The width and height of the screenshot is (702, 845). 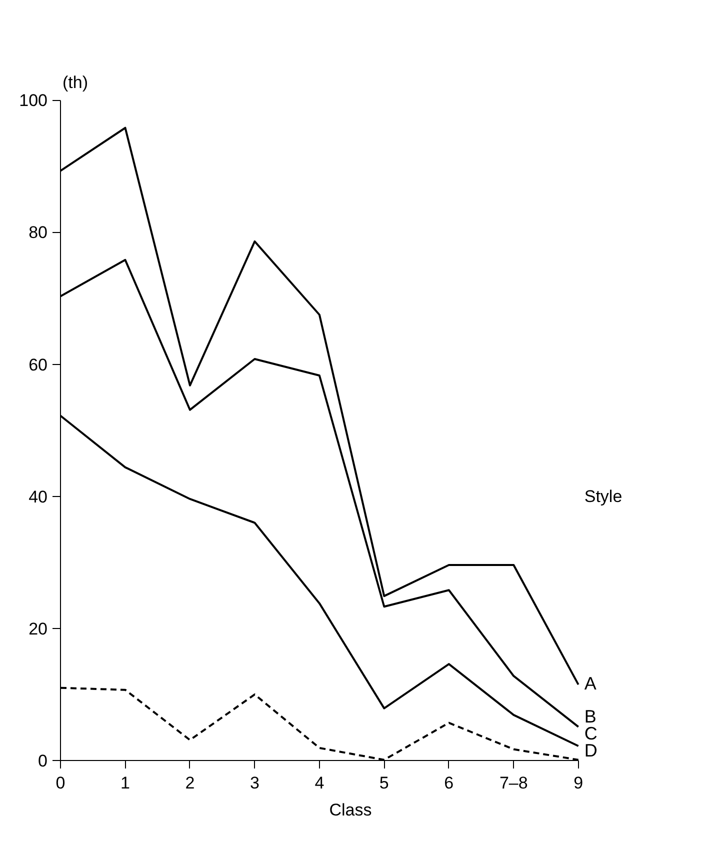 What do you see at coordinates (38, 628) in the screenshot?
I see `y-tick-label: 20` at bounding box center [38, 628].